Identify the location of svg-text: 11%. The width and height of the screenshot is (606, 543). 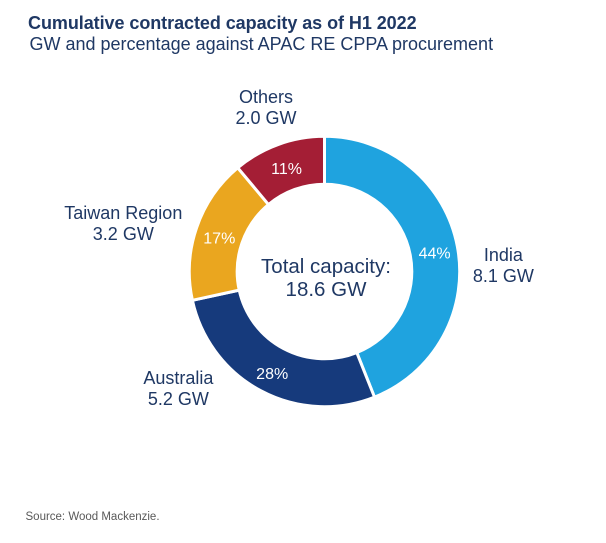
(286, 169).